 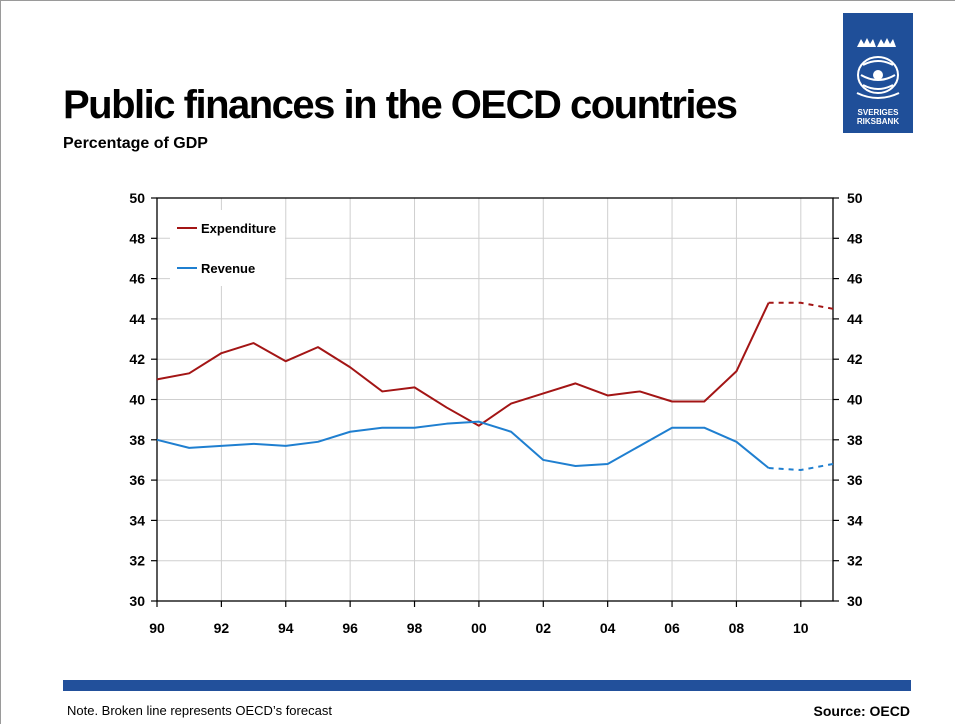 I want to click on y-tick-label-right: 44, so click(x=855, y=319).